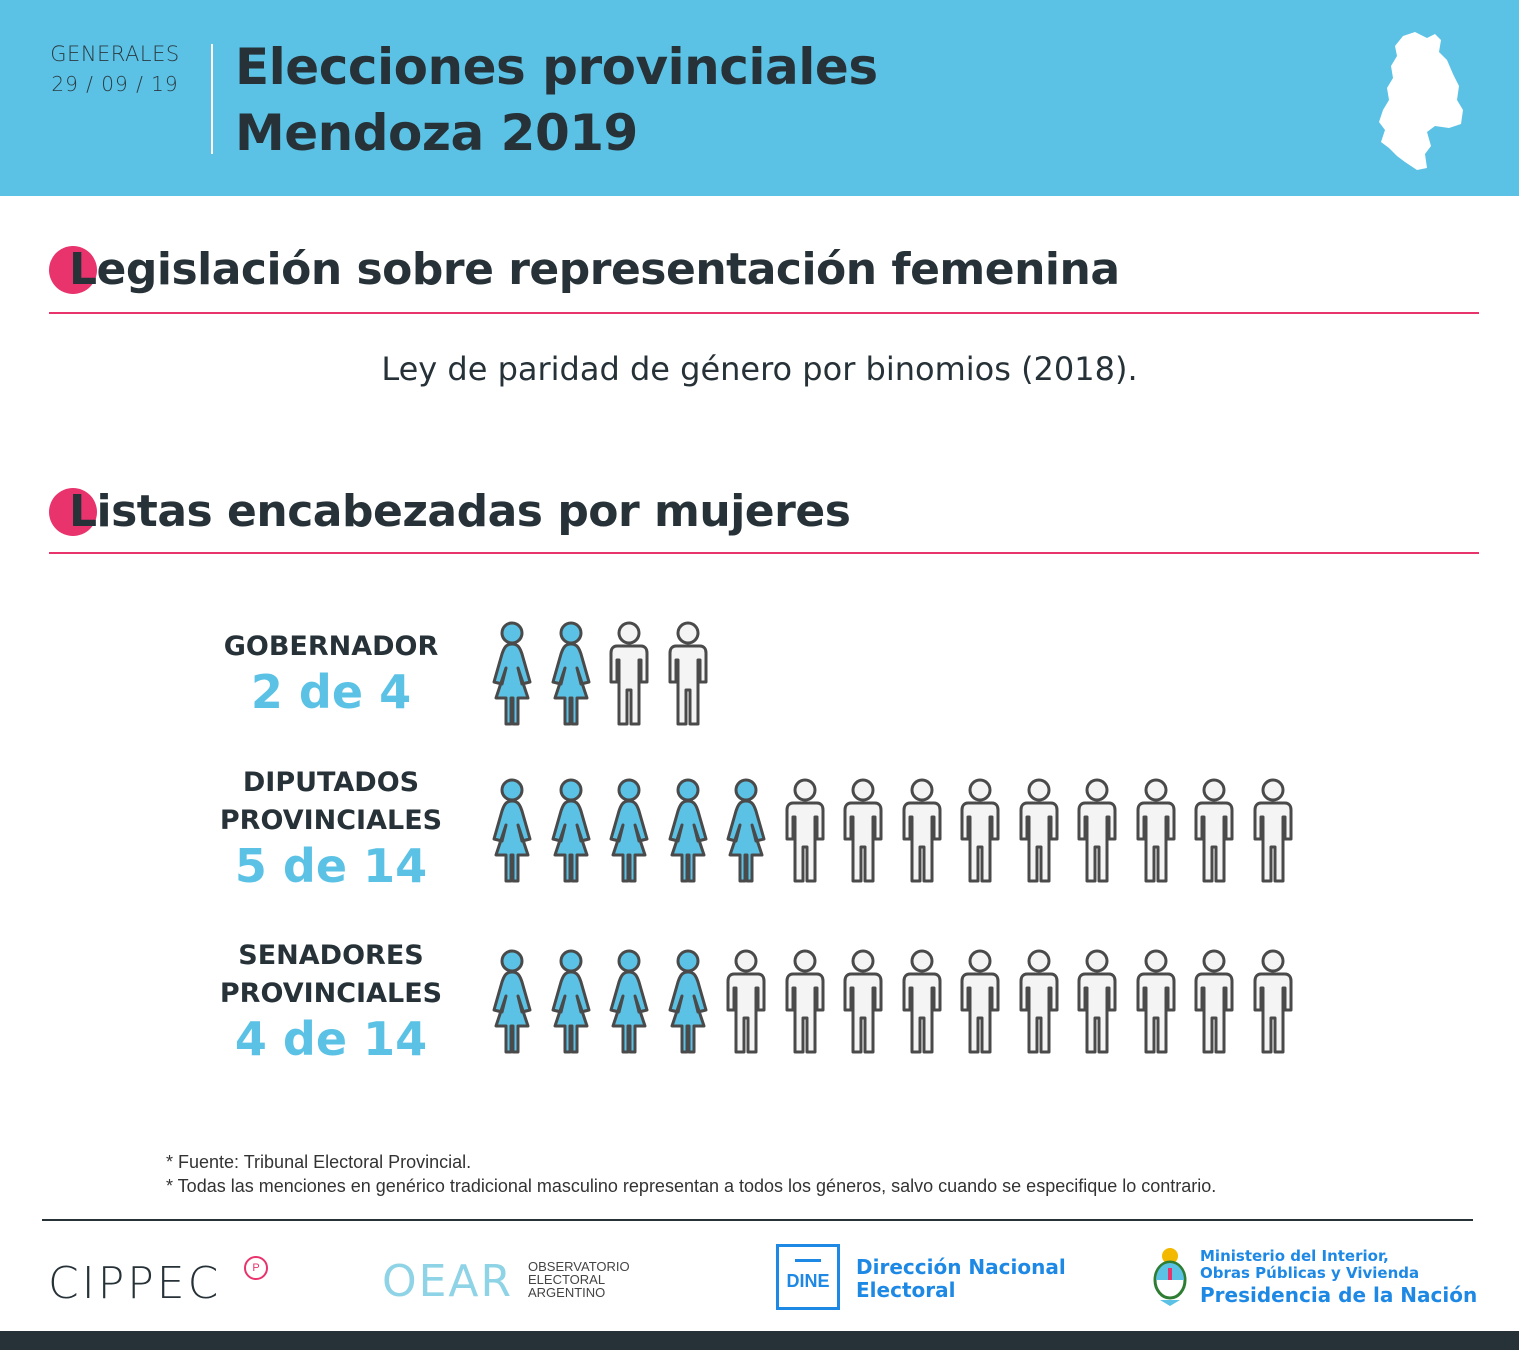 The image size is (1519, 1350). Describe the element at coordinates (331, 646) in the screenshot. I see `row-name: GOBERNADOR` at that location.